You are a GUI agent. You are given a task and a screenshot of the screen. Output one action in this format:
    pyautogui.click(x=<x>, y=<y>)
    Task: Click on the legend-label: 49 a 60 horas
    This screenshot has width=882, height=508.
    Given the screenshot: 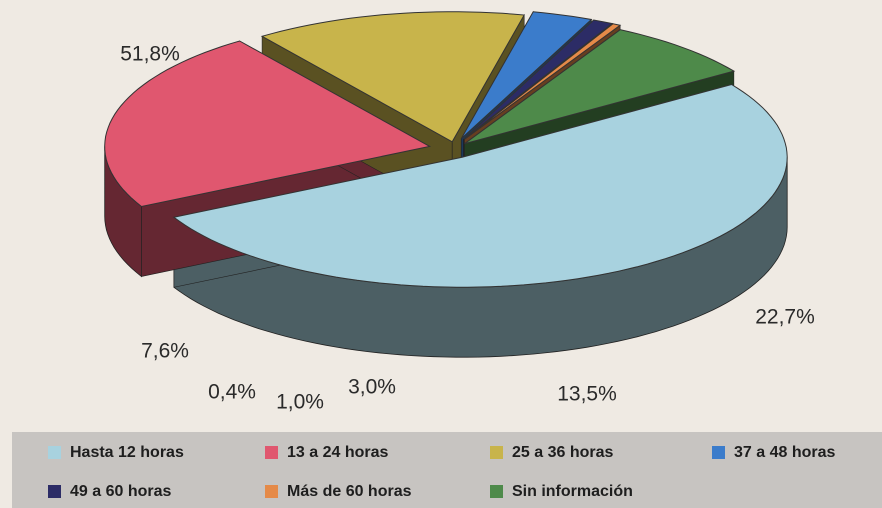 What is the action you would take?
    pyautogui.click(x=121, y=491)
    